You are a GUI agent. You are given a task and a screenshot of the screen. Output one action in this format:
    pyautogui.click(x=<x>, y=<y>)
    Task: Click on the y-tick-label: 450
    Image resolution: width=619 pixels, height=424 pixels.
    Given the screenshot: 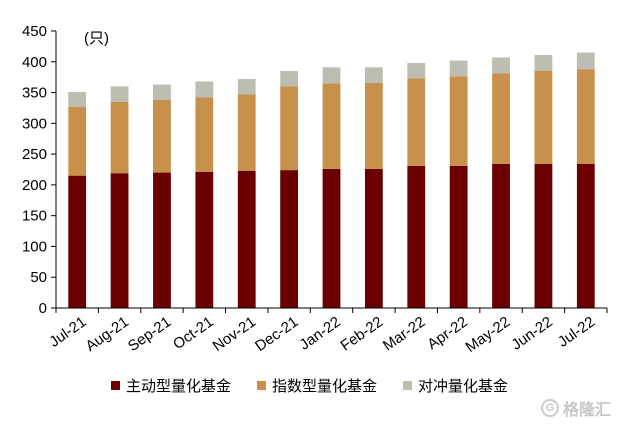 What is the action you would take?
    pyautogui.click(x=34, y=31)
    